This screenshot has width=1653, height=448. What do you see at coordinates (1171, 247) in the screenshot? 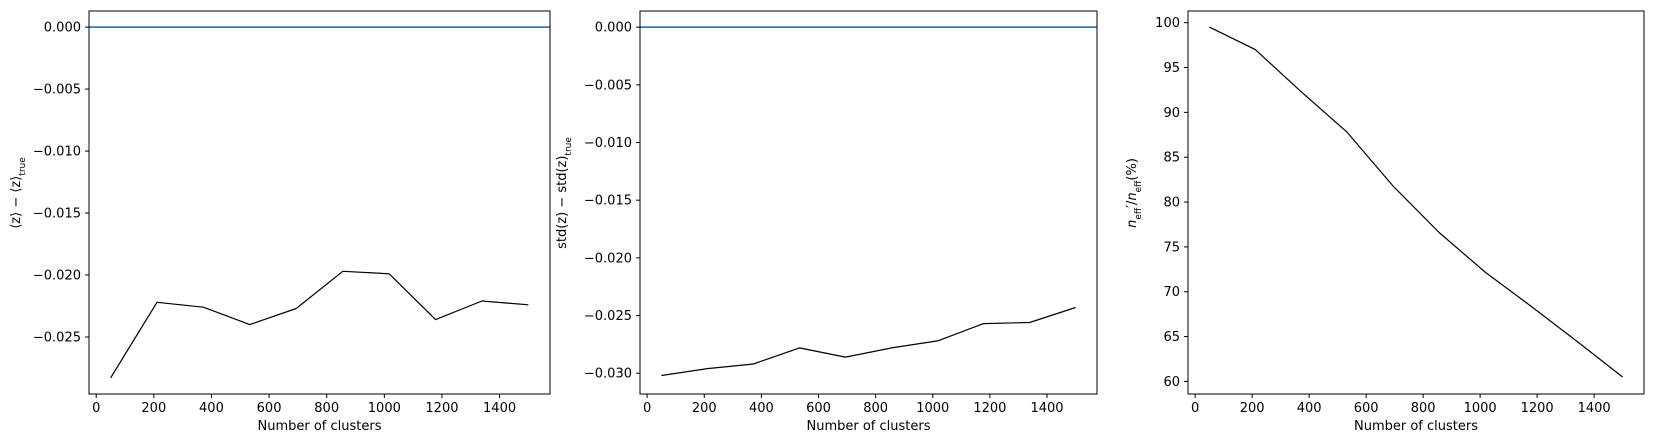
I see `y-tick-label: 75` at bounding box center [1171, 247].